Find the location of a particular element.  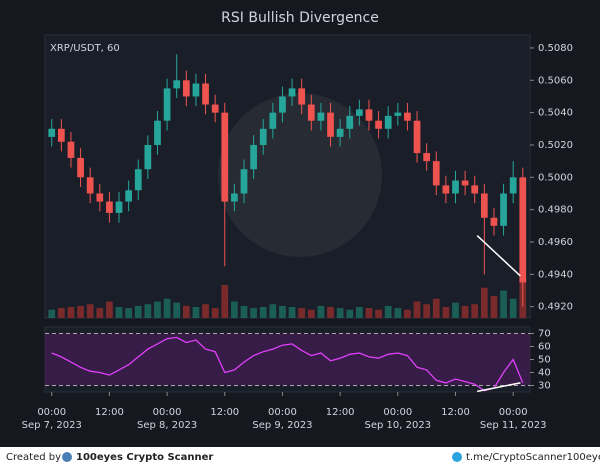

rsi-band is located at coordinates (287, 359).